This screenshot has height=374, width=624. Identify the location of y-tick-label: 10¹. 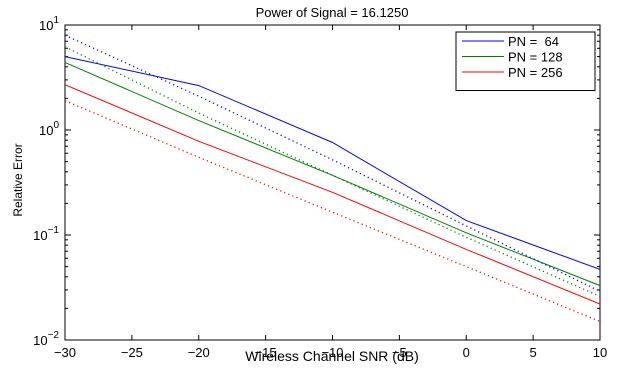
(49, 24).